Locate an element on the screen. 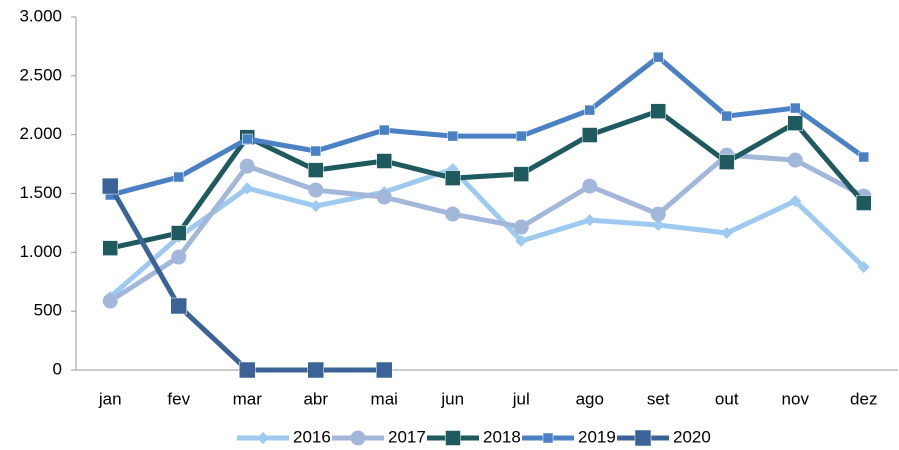 This screenshot has width=899, height=450. series-line is located at coordinates (246, 278).